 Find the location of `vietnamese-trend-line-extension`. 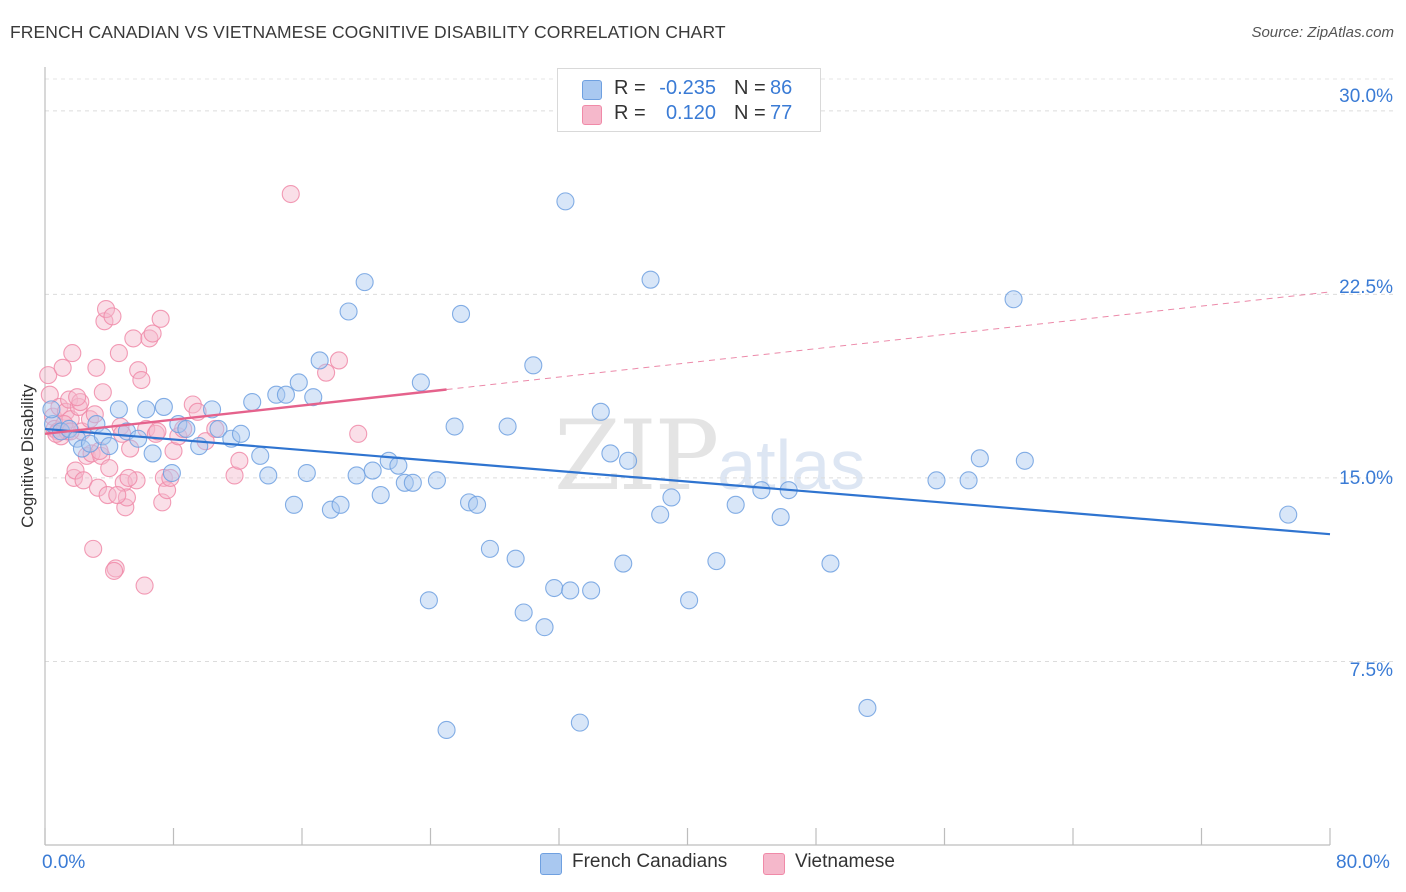

vietnamese-trend-line-extension is located at coordinates (888, 340).